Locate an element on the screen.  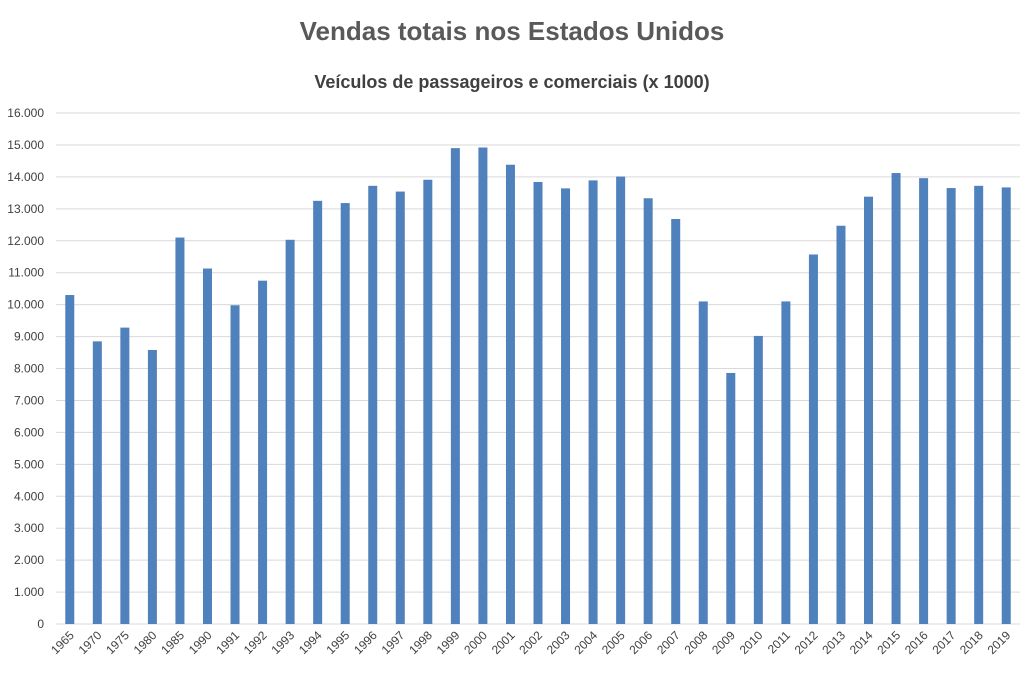
x-tick-label: 1994 is located at coordinates (310, 642).